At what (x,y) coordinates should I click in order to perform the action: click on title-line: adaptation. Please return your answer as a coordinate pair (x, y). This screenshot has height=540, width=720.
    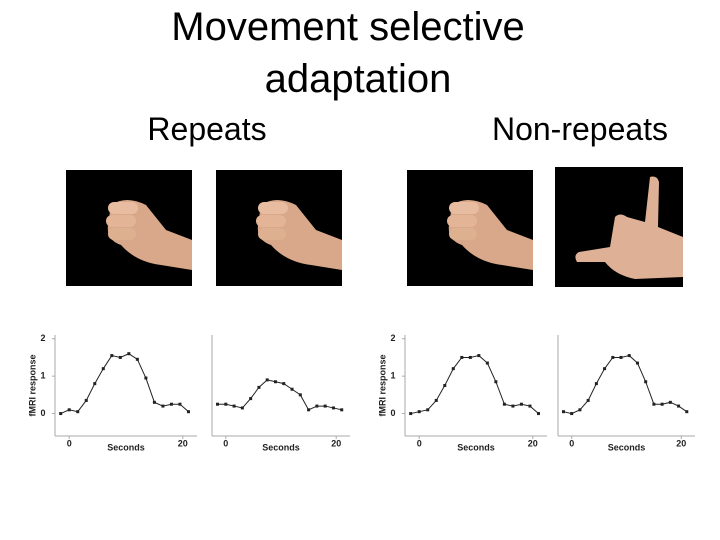
    Looking at the image, I should click on (358, 79).